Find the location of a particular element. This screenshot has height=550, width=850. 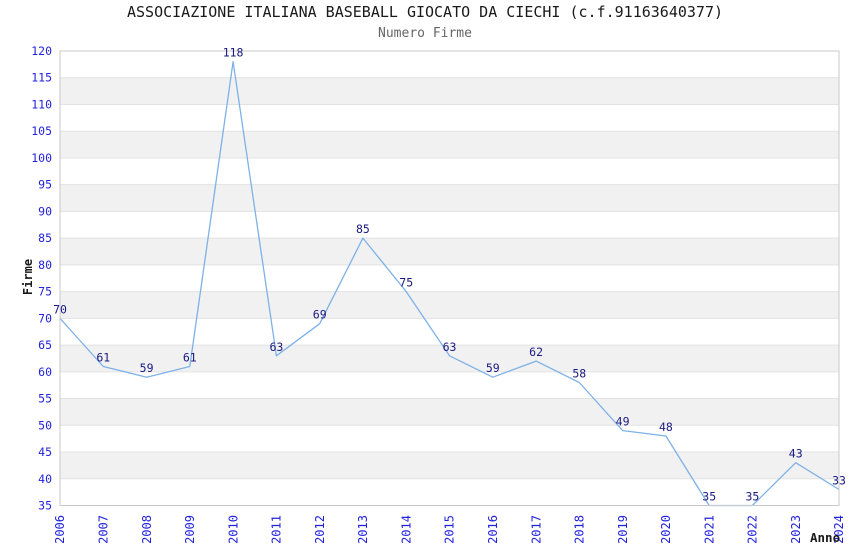

chart-subtitle: Numero Firme is located at coordinates (425, 33).